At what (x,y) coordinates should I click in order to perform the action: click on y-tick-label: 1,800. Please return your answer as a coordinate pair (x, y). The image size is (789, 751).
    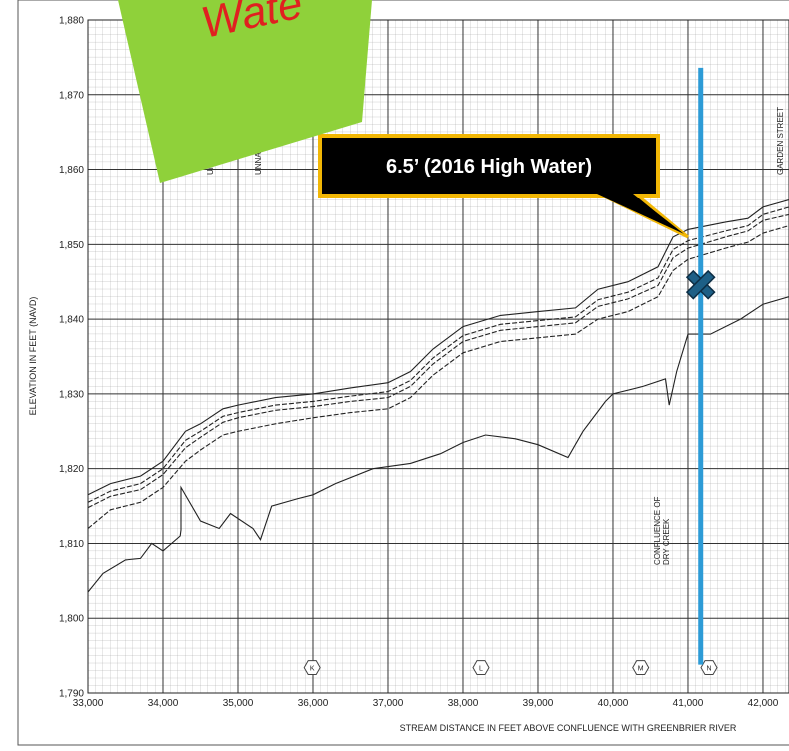
    Looking at the image, I should click on (71, 619).